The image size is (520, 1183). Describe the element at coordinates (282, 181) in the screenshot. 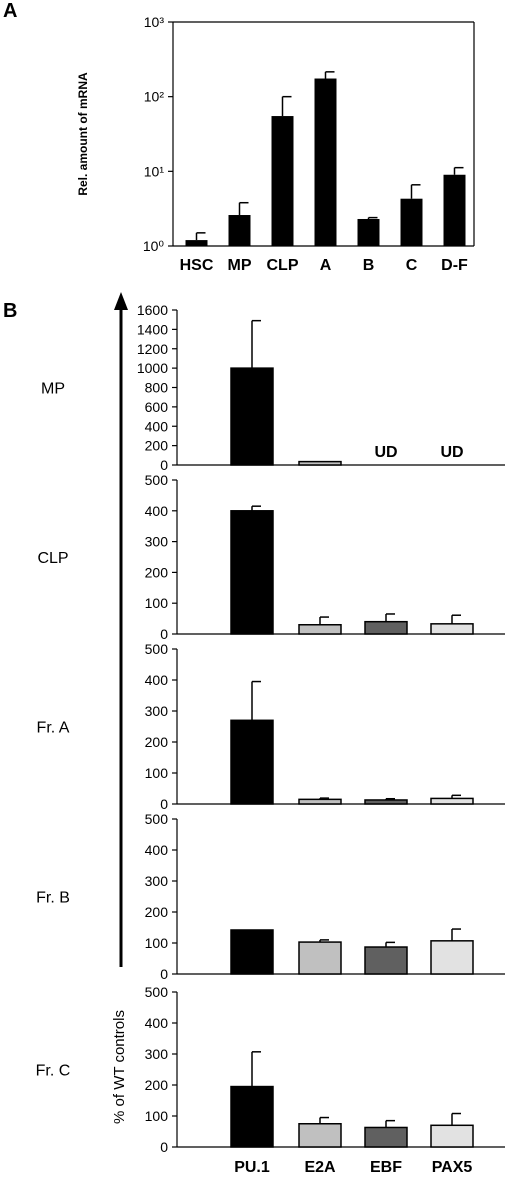

I see `bar-clp` at that location.